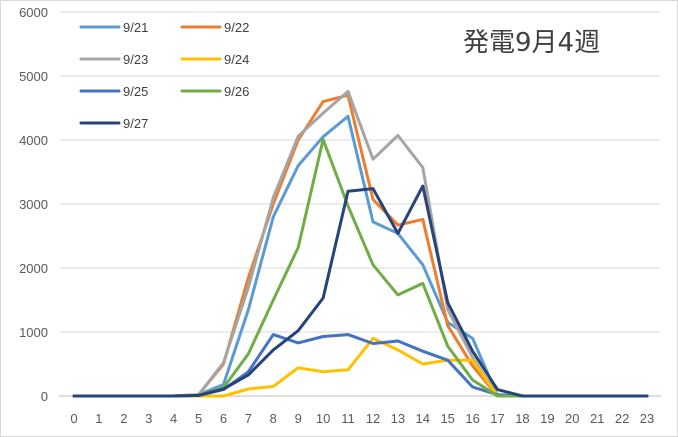 Image resolution: width=678 pixels, height=437 pixels. What do you see at coordinates (33, 12) in the screenshot?
I see `y-tick-label: 6000` at bounding box center [33, 12].